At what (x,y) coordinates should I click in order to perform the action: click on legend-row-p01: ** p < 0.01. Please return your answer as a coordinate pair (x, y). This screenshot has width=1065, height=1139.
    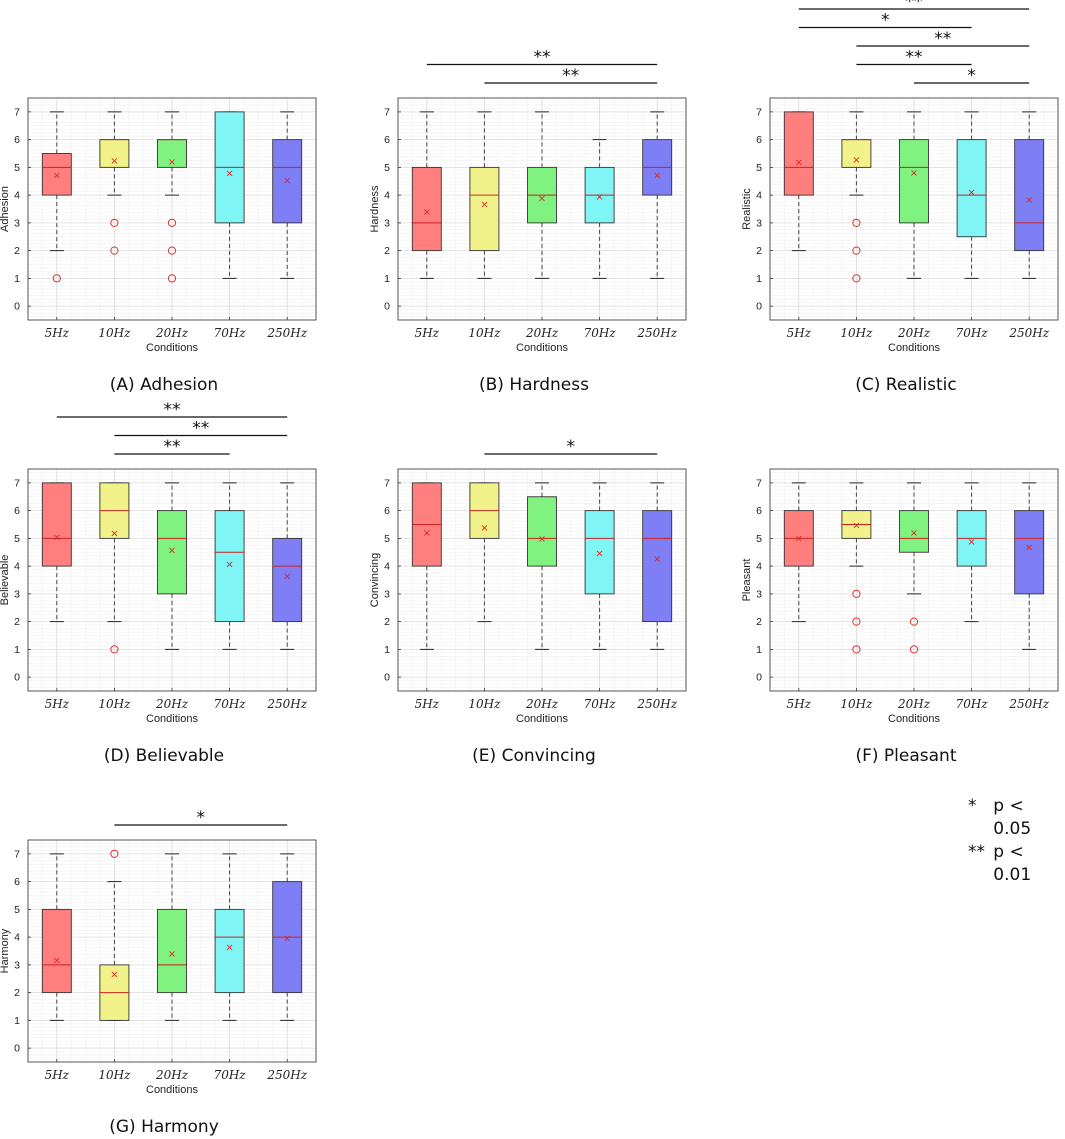
    Looking at the image, I should click on (1016, 864).